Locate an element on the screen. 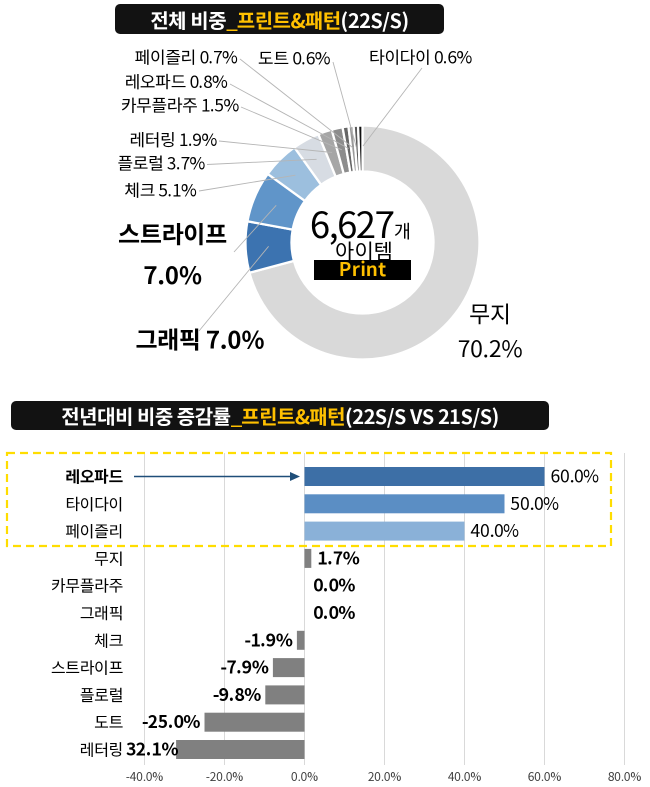  x-axis-tick-4: 40.0% is located at coordinates (465, 776).